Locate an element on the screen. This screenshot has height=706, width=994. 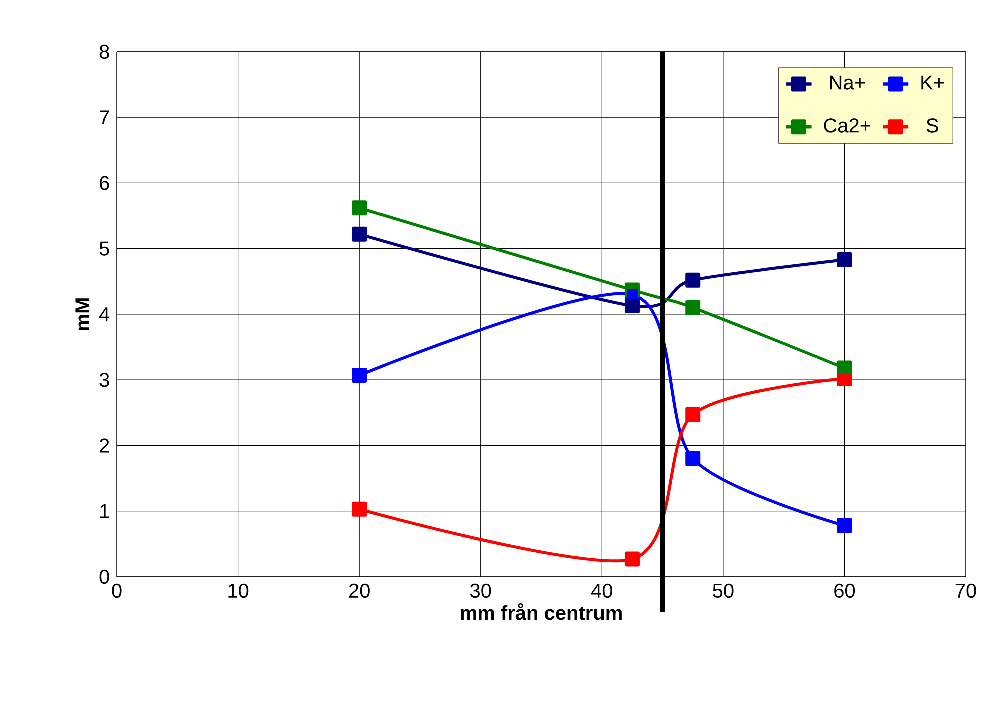
x-tick-label: 30 is located at coordinates (481, 591).